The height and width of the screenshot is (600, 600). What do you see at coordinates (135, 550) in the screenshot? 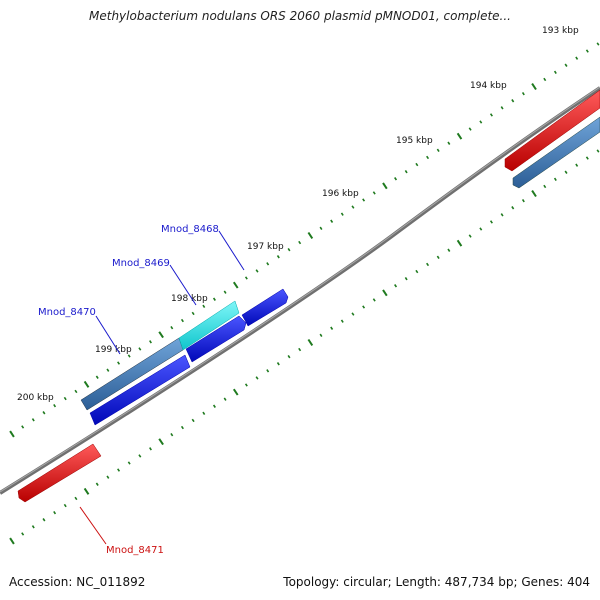
I see `gene-label-mnod-8471: Mnod_8471` at bounding box center [135, 550].